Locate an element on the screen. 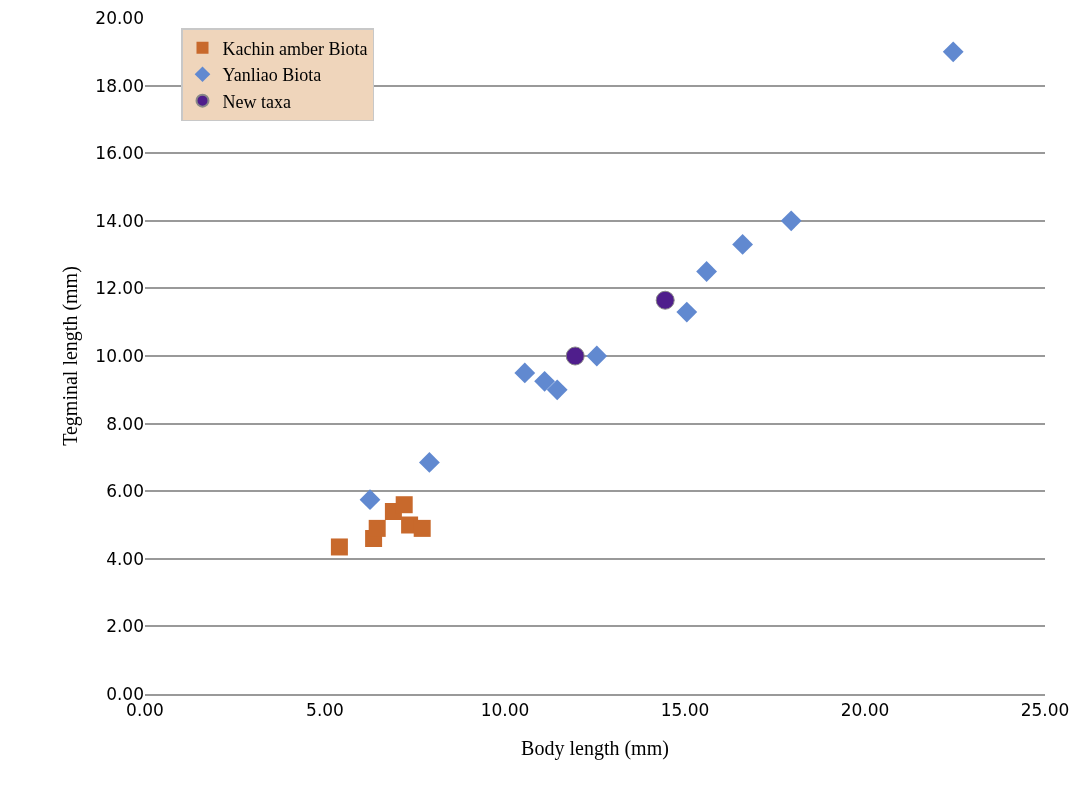 The image size is (1075, 798). legend-label: Yanliao Biota is located at coordinates (272, 75).